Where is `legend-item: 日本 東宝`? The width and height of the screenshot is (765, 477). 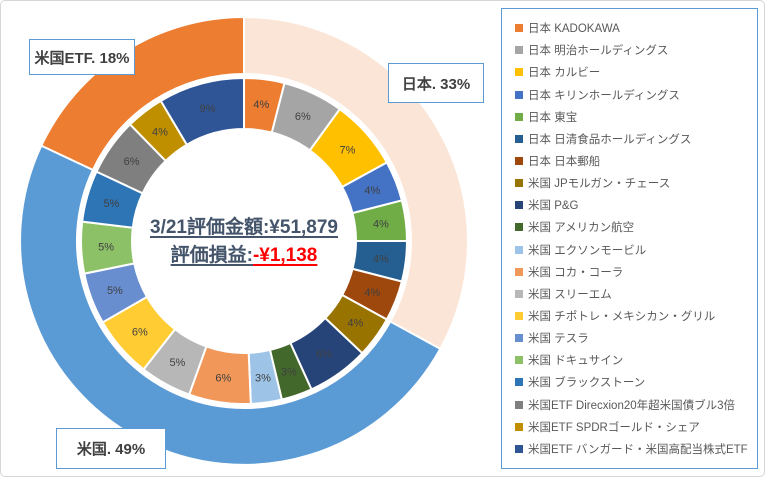
legend-item: 日本 東宝 is located at coordinates (634, 117).